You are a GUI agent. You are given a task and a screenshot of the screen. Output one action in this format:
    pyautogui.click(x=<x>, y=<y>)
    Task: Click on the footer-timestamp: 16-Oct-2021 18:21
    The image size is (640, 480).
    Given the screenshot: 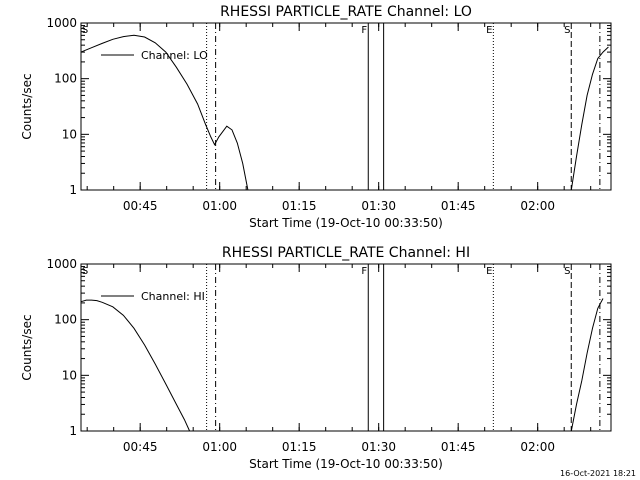 What is the action you would take?
    pyautogui.click(x=598, y=473)
    